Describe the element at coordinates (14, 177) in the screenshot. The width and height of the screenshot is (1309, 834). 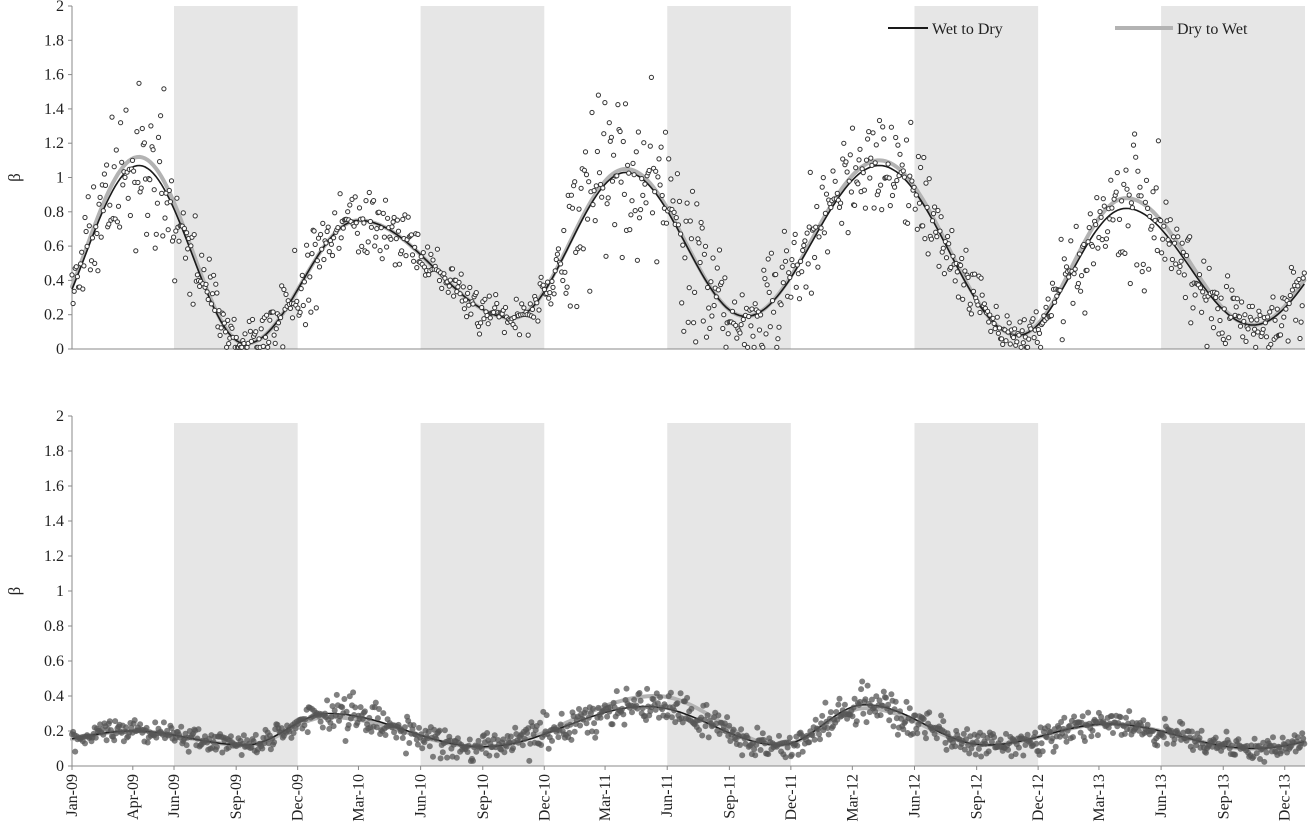
I see `y-axis-label: β` at that location.